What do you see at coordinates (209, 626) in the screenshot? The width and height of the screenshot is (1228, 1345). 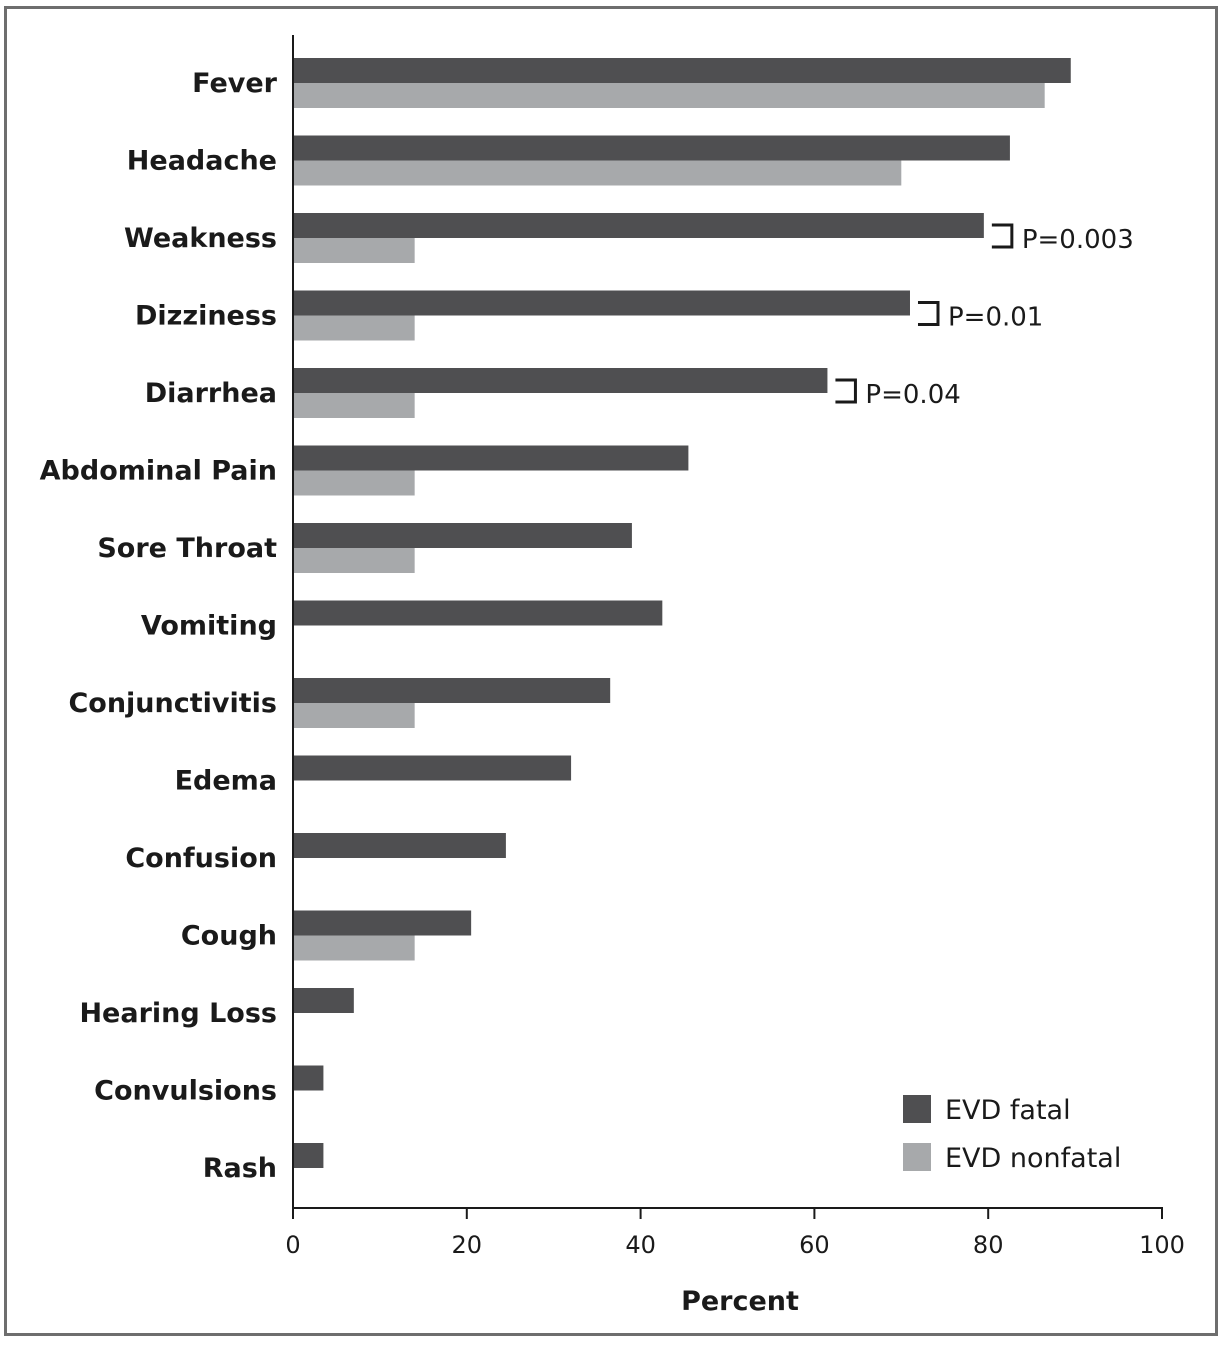 I see `category-label: Vomiting` at bounding box center [209, 626].